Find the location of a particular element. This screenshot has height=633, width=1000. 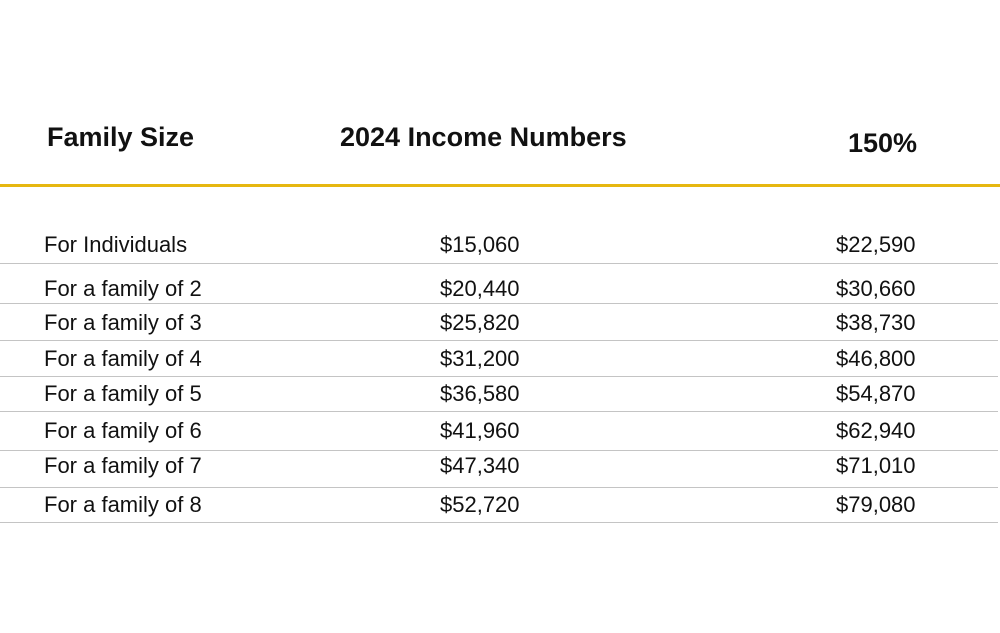

150-percent-cell: $71,010 is located at coordinates (876, 465).